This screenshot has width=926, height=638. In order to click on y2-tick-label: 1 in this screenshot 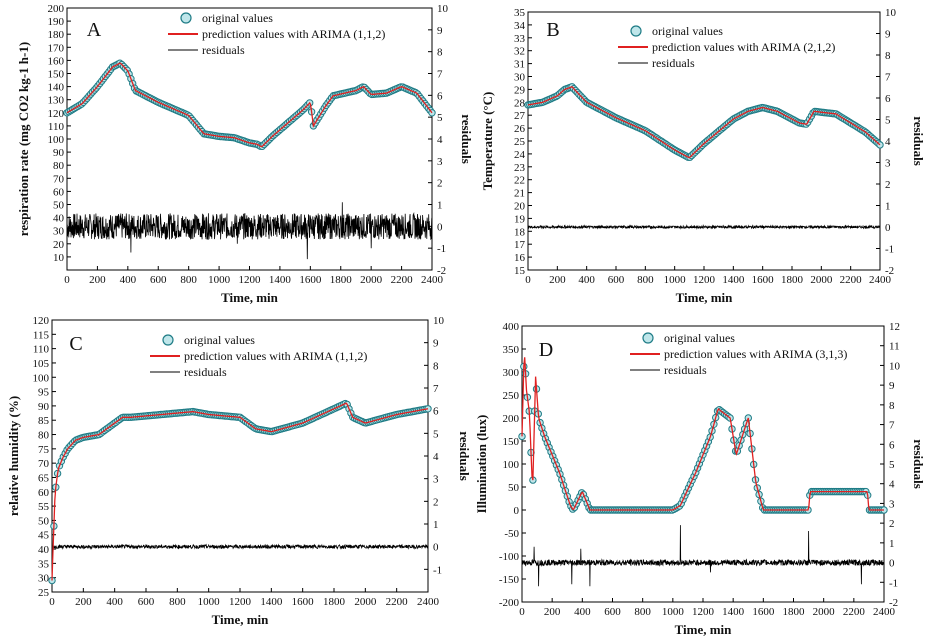, I will do `click(892, 544)`.